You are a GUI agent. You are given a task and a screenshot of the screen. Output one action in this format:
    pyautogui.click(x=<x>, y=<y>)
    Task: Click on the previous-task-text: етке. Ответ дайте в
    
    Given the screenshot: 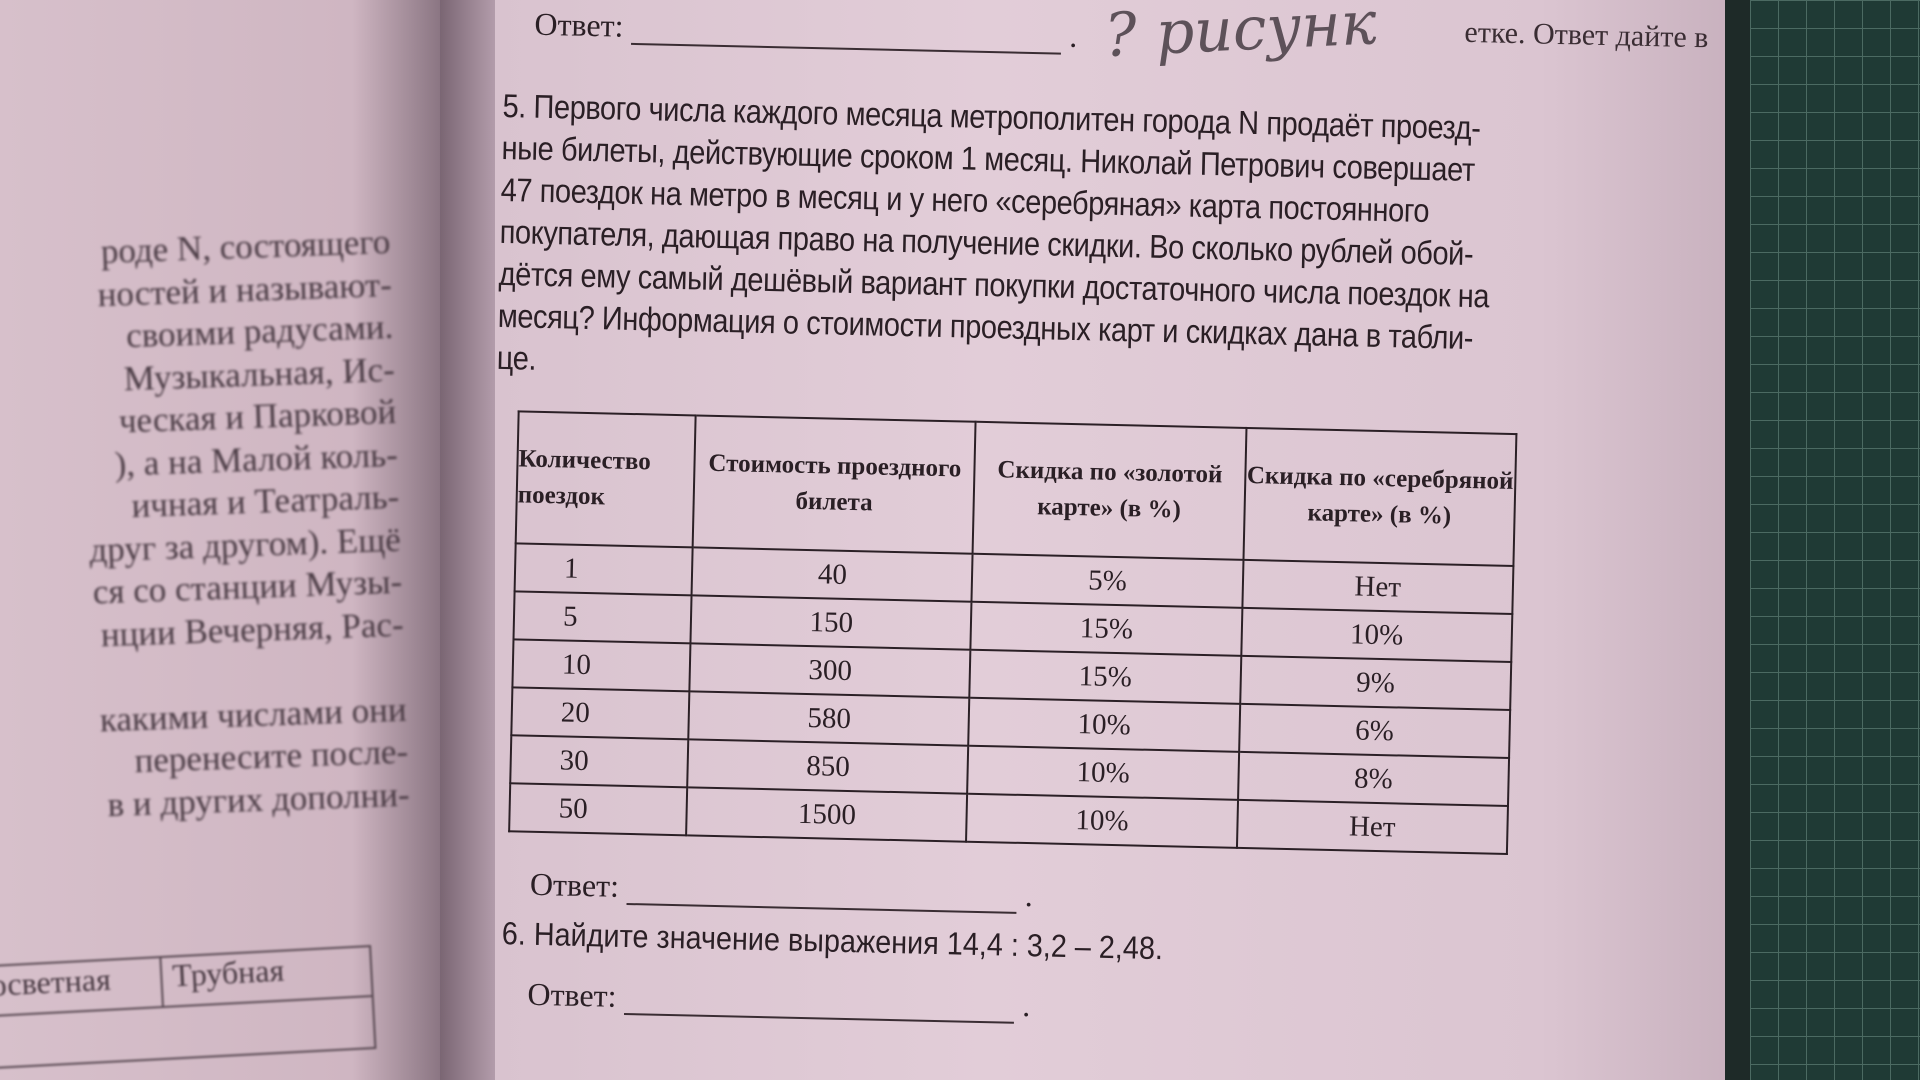 What is the action you would take?
    pyautogui.click(x=1586, y=35)
    